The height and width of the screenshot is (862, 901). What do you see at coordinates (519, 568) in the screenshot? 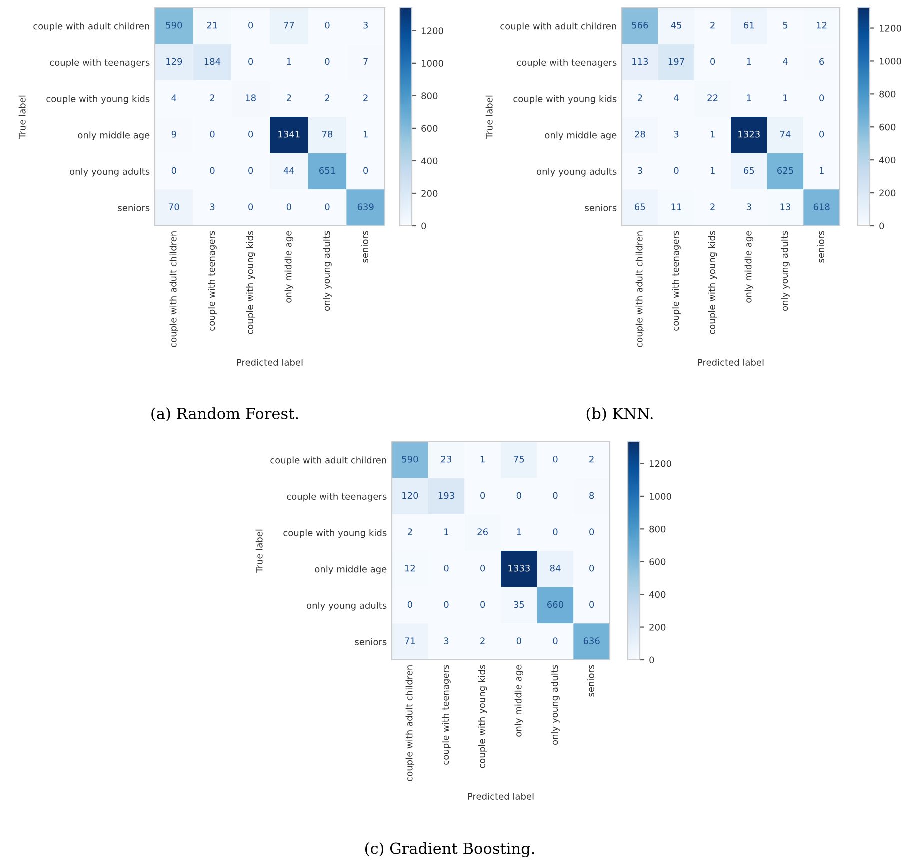
I see `data-label: 1333` at bounding box center [519, 568].